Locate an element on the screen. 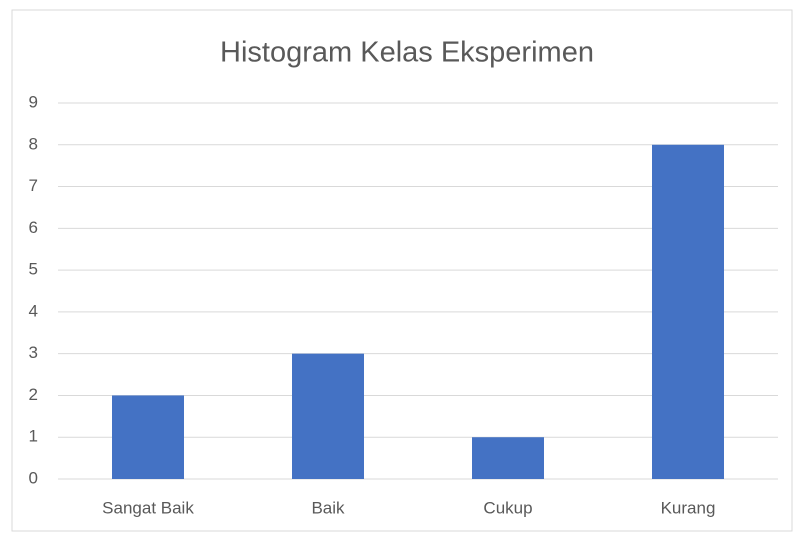 The height and width of the screenshot is (533, 794). x-tick-label: Sangat Baik is located at coordinates (148, 507).